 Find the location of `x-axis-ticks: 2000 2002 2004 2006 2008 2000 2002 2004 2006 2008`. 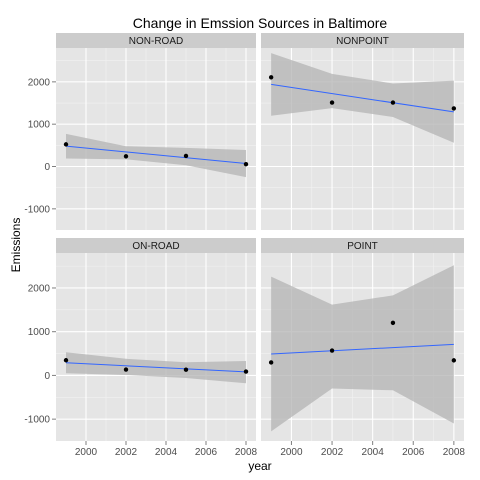

x-axis-ticks: 2000 2002 2004 2006 2008 2000 2002 2004 2006 2008 is located at coordinates (270, 449).